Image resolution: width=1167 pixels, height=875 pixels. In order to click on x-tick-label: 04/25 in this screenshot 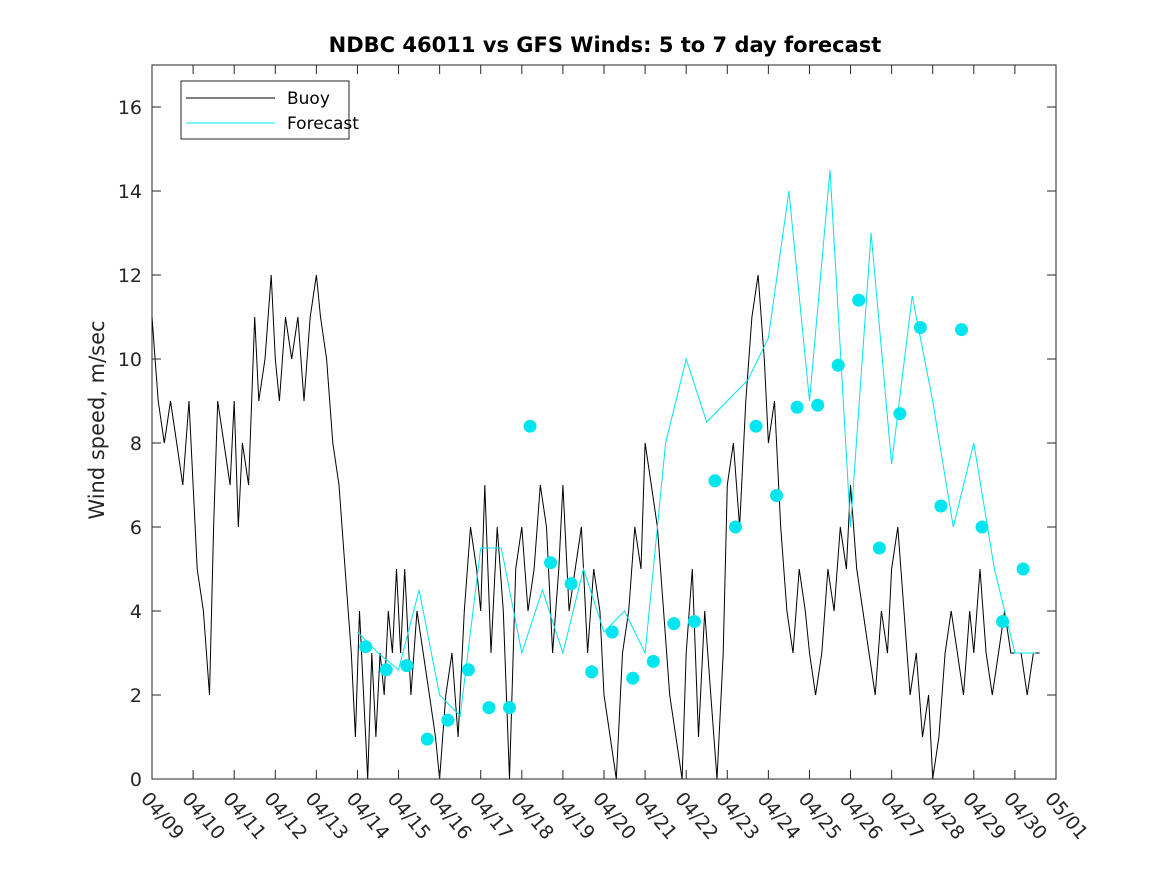, I will do `click(820, 816)`.